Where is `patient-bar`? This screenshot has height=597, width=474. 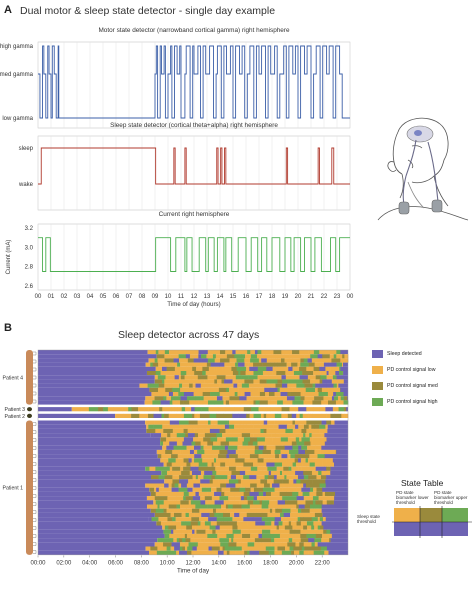 patient-bar is located at coordinates (29, 415).